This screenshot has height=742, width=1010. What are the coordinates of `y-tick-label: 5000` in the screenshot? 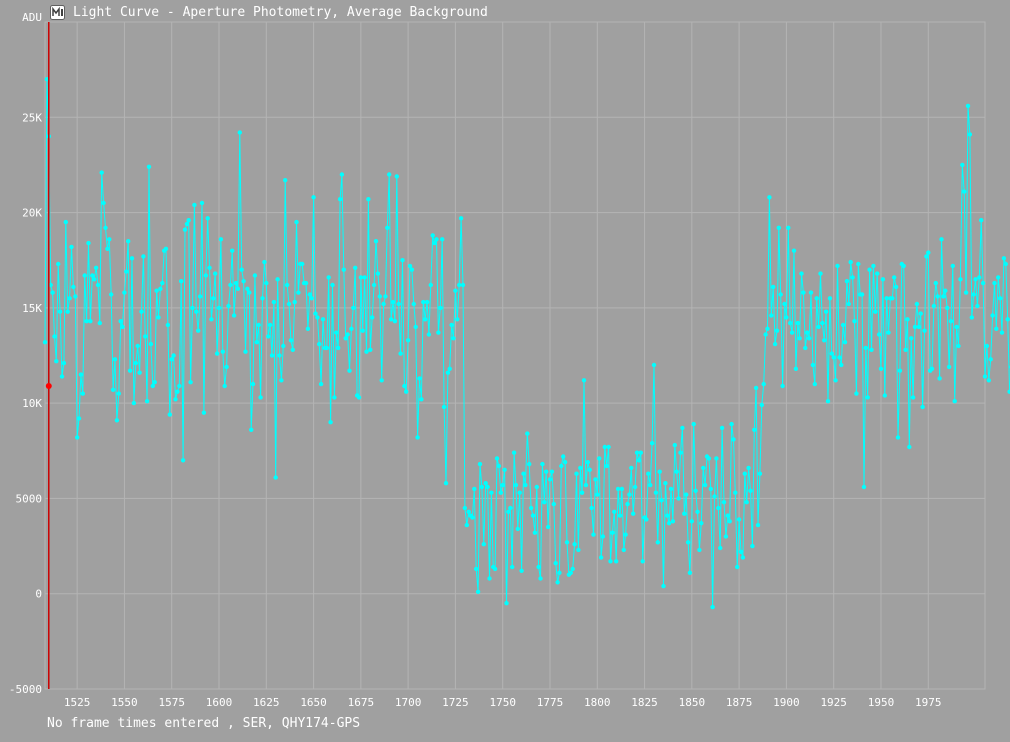 It's located at (29, 498).